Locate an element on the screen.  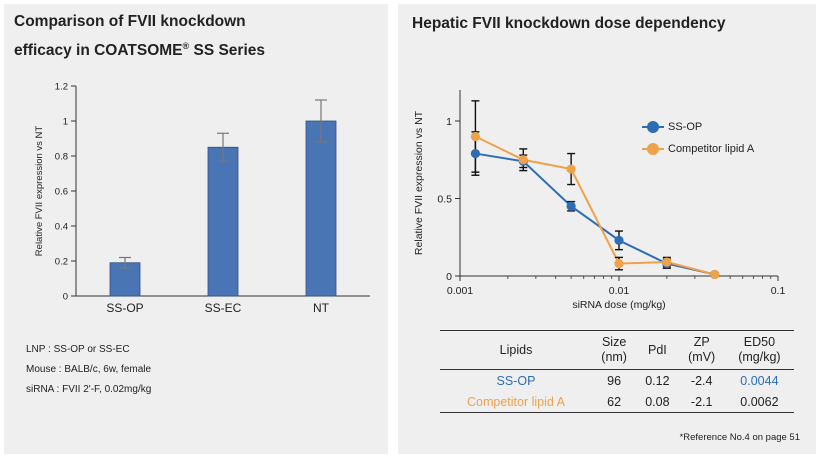
cell-pdi-competitor: 0.08 is located at coordinates (657, 402).